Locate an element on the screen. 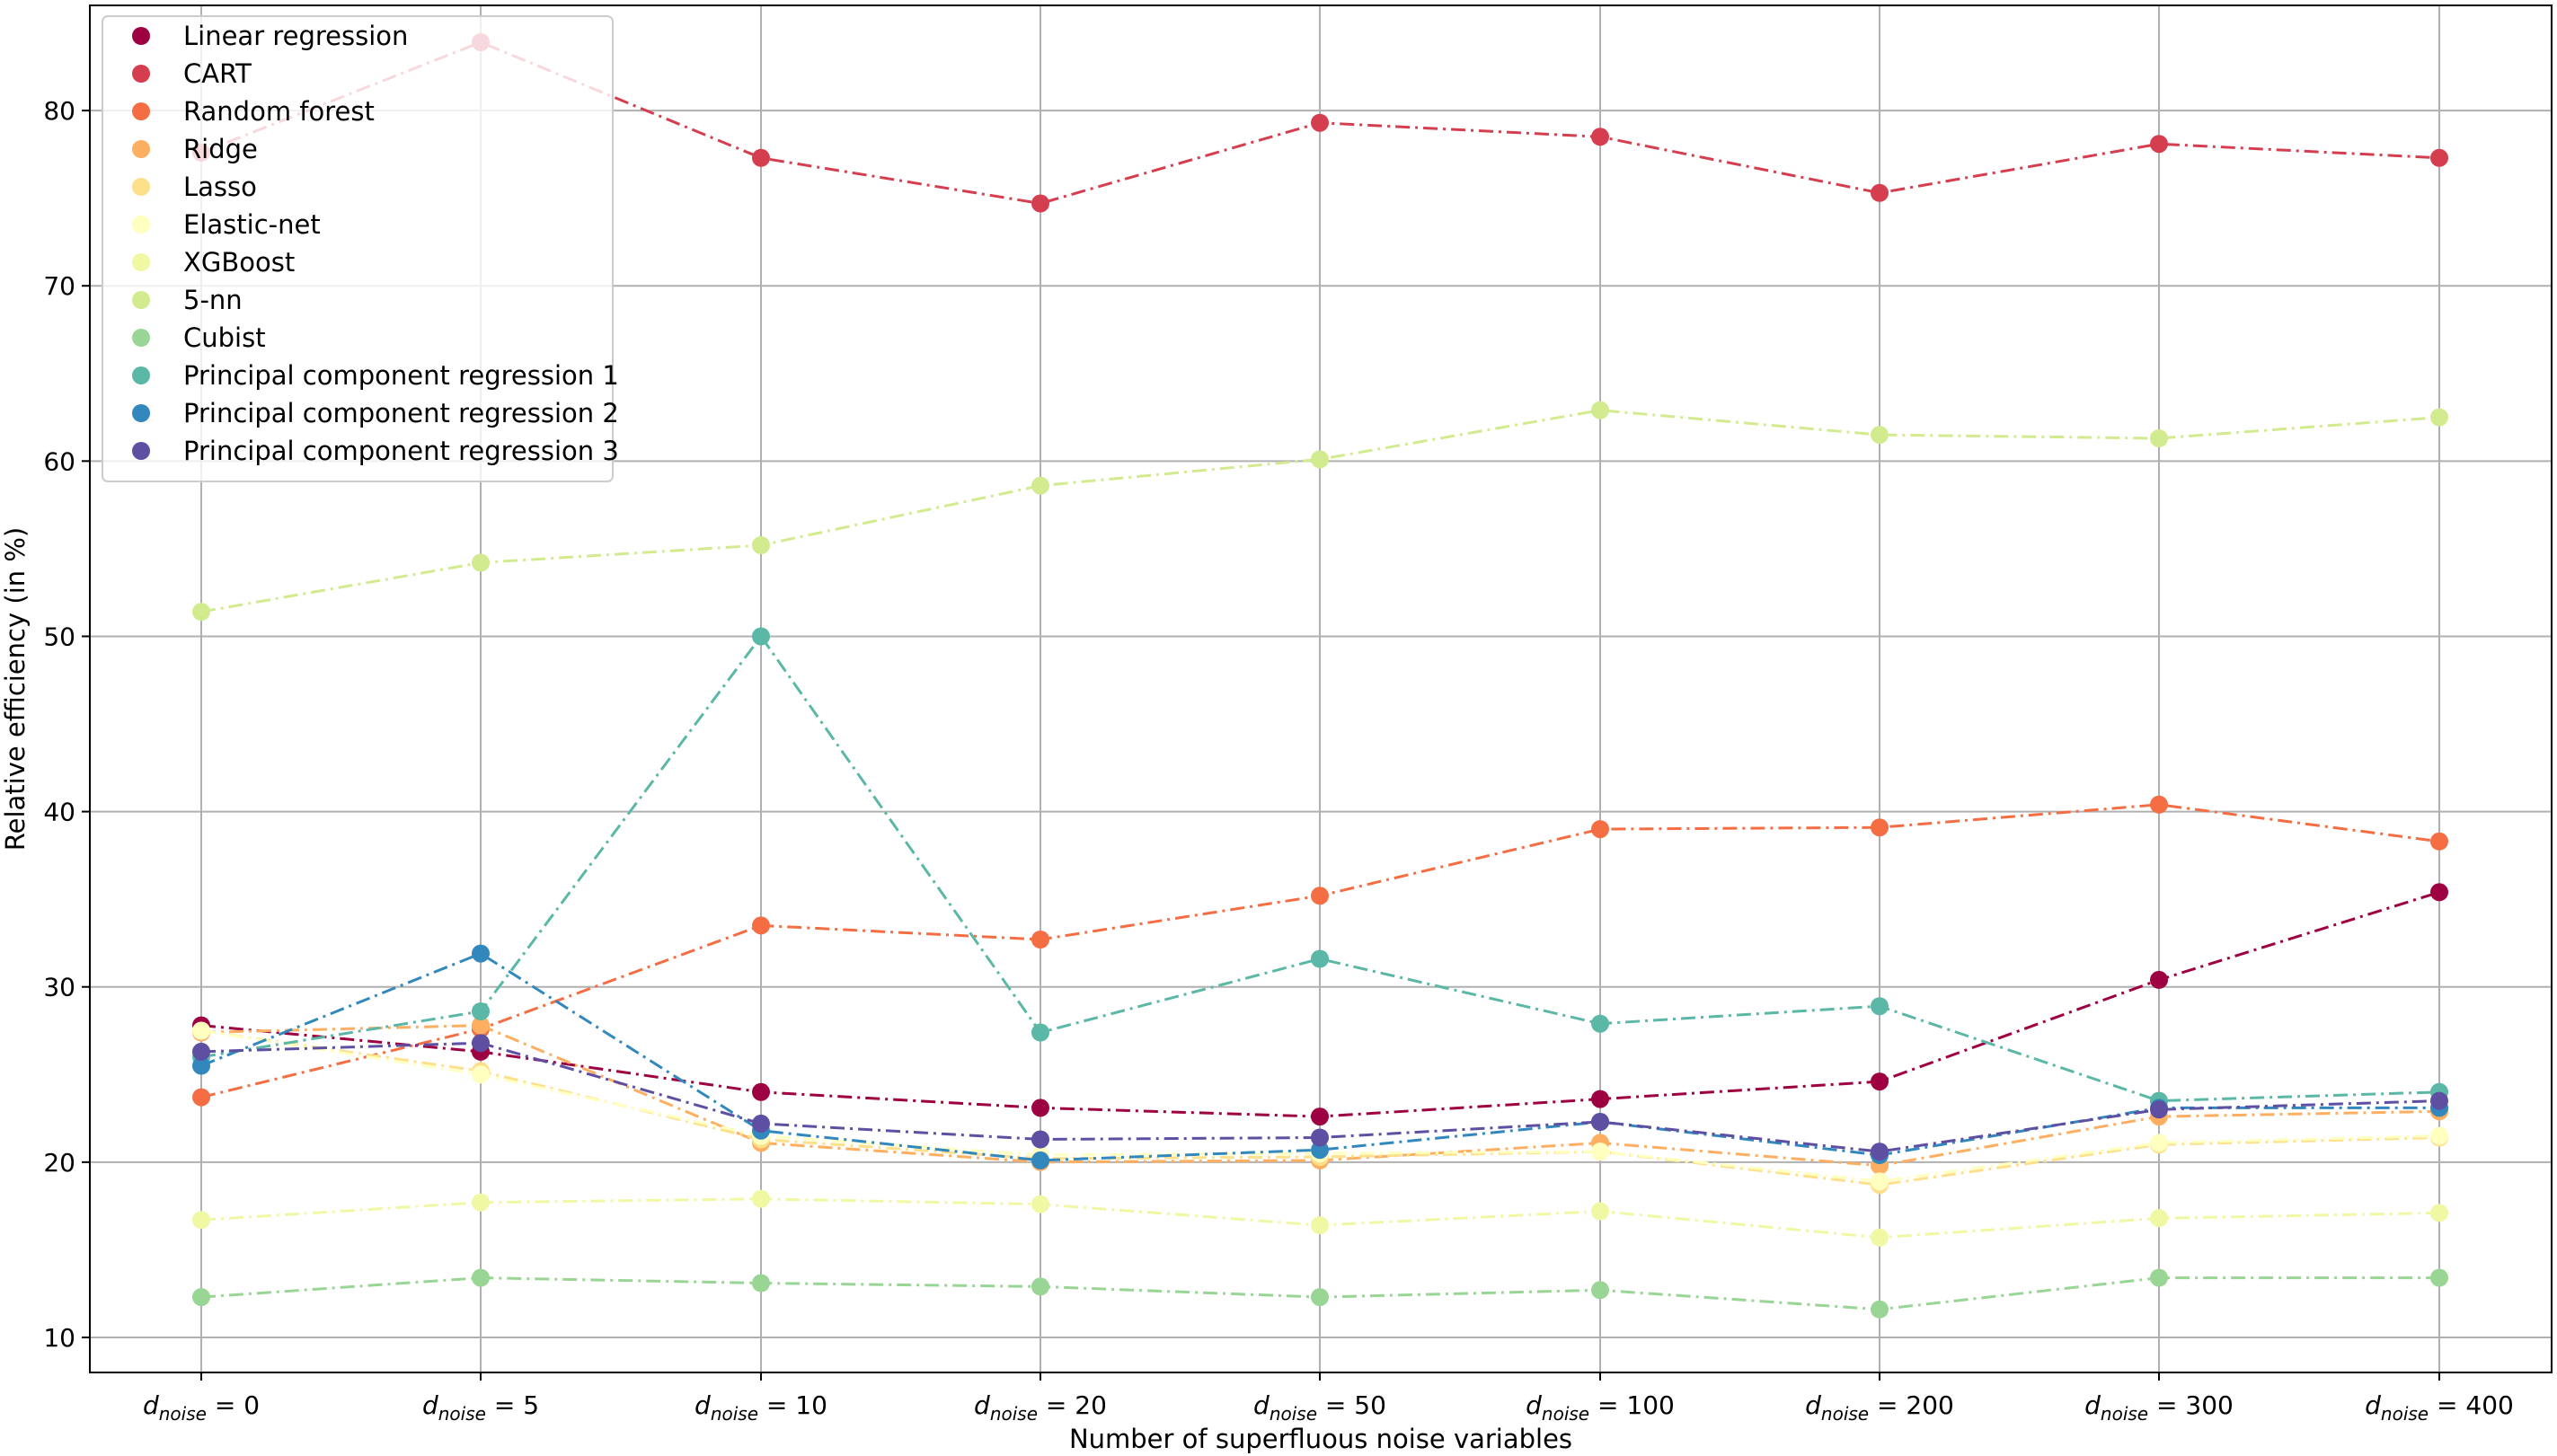  x-tick-label: dnoise = 10 is located at coordinates (761, 1407).